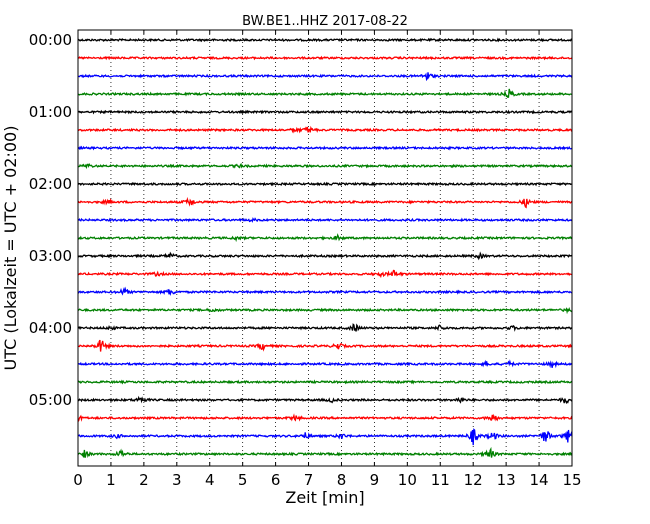  What do you see at coordinates (440, 480) in the screenshot?
I see `x-tick-label: 11` at bounding box center [440, 480].